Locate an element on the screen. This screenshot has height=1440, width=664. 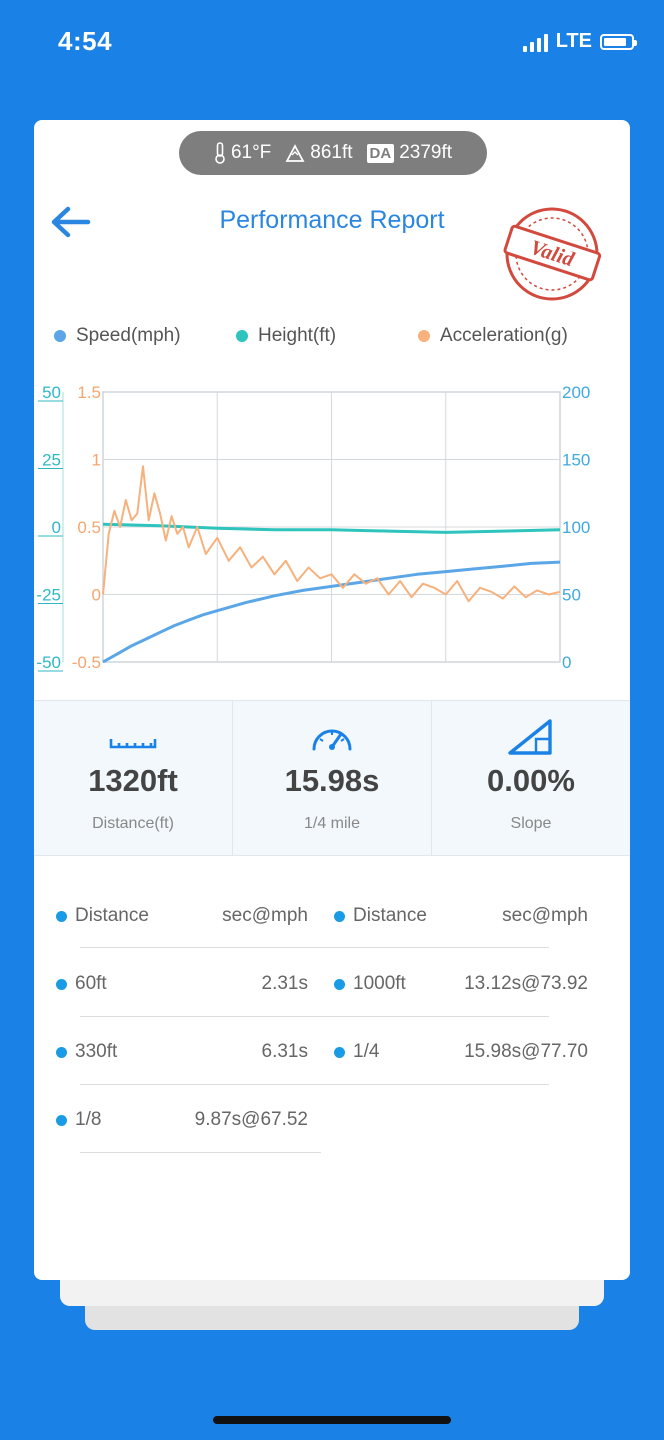
stat-slope-value: 0.00% is located at coordinates (531, 780).